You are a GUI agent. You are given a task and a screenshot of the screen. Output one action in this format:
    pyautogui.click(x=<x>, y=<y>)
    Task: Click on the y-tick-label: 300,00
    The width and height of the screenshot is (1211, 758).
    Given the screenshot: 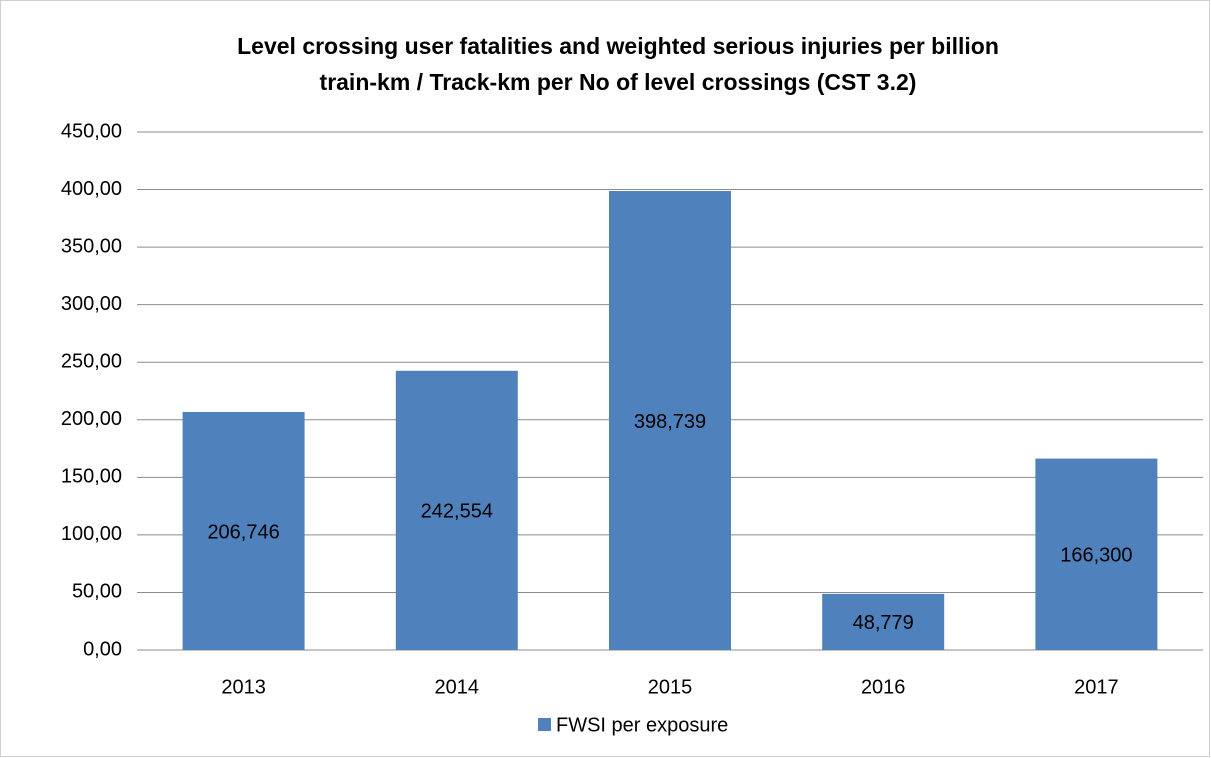 What is the action you would take?
    pyautogui.click(x=91, y=304)
    